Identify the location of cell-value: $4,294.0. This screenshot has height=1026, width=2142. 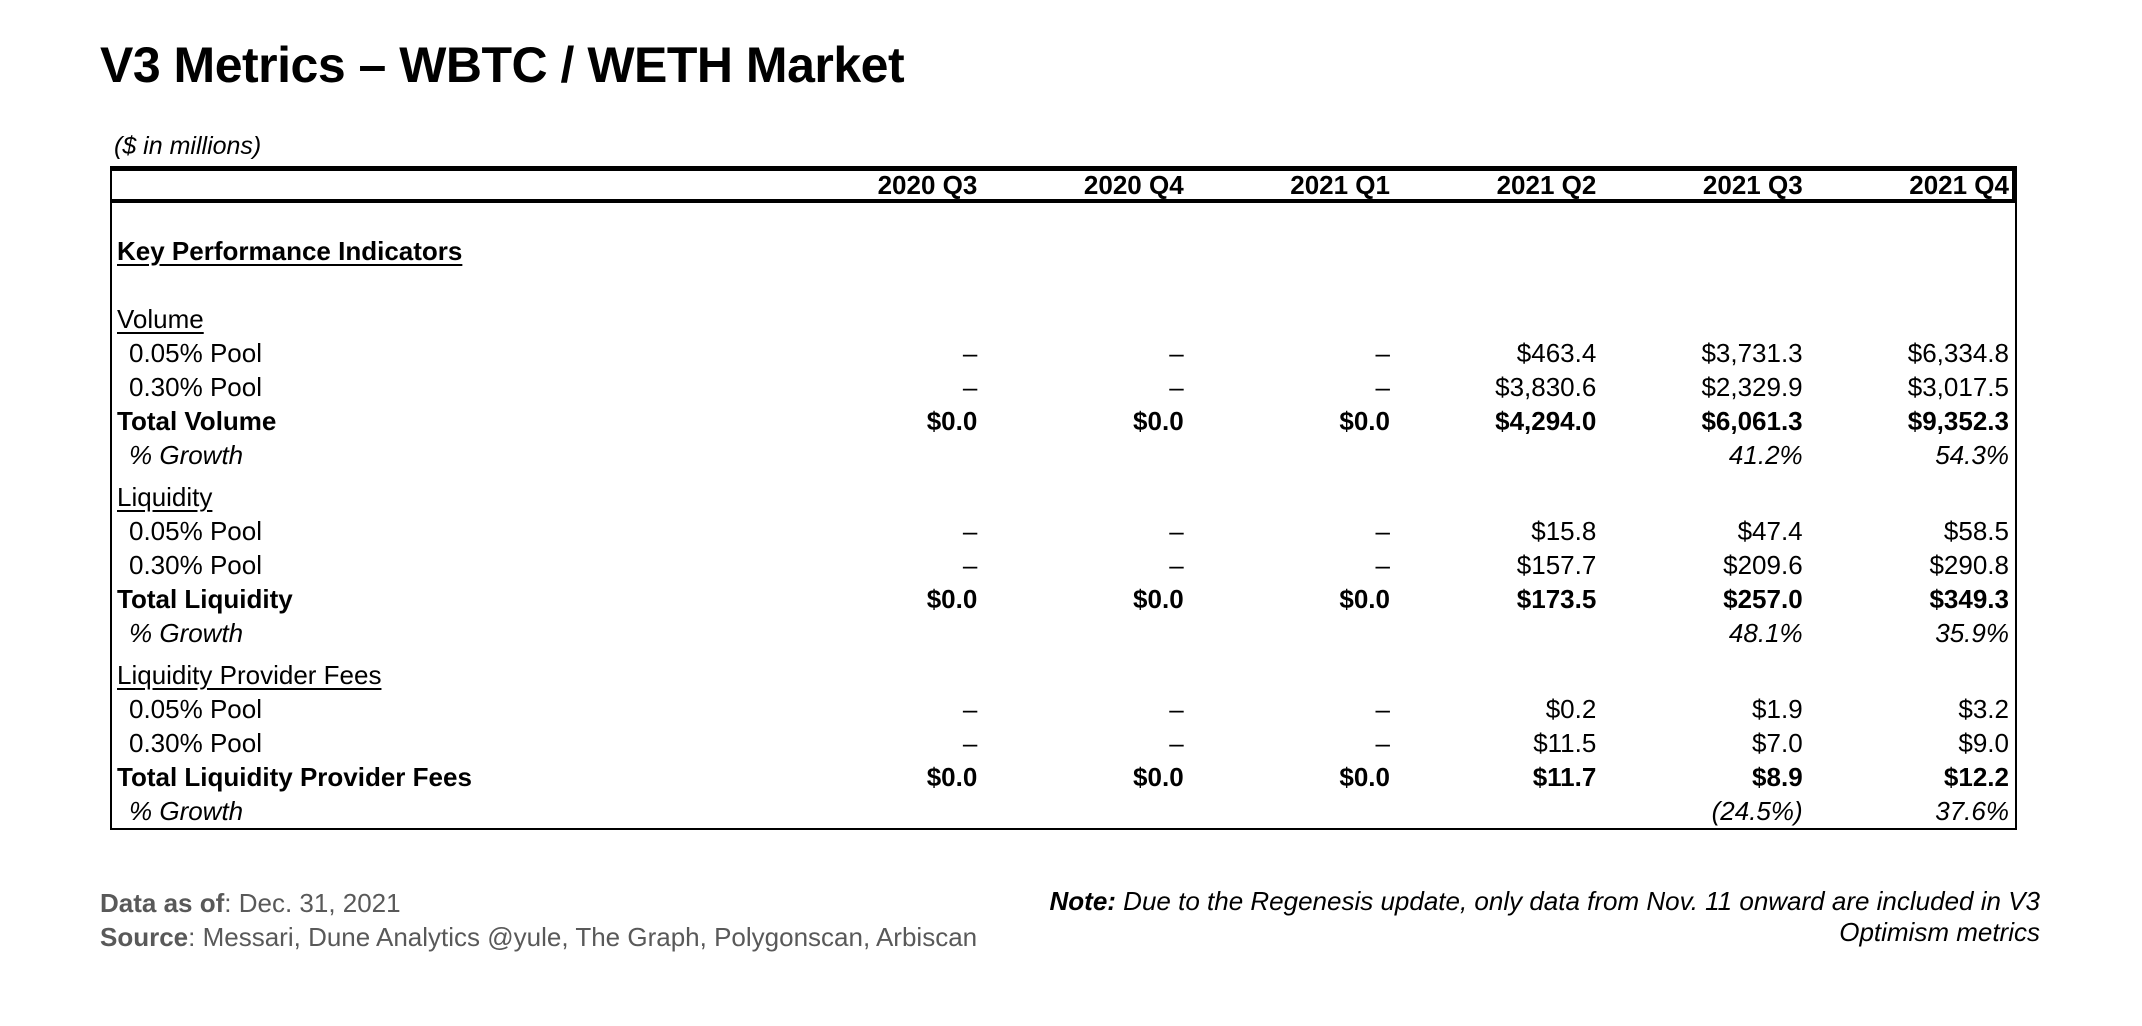
(1546, 421).